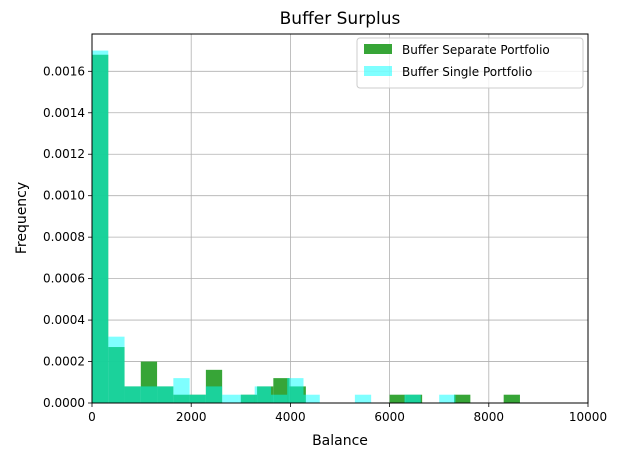 This screenshot has width=619, height=460. I want to click on y-tick-label-0: 0.0000, so click(64, 403).